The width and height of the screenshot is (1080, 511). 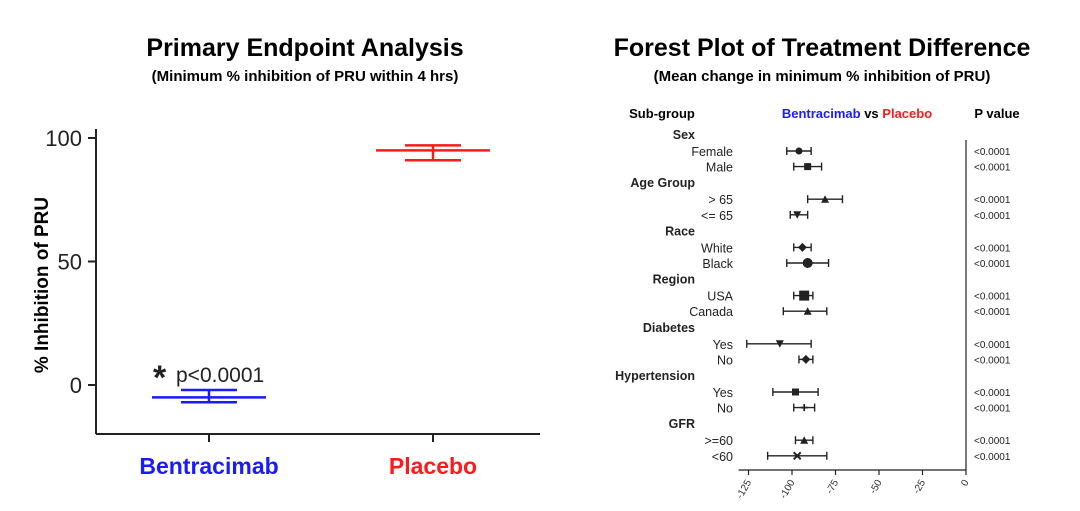 What do you see at coordinates (669, 328) in the screenshot?
I see `forest-group-label: Diabetes` at bounding box center [669, 328].